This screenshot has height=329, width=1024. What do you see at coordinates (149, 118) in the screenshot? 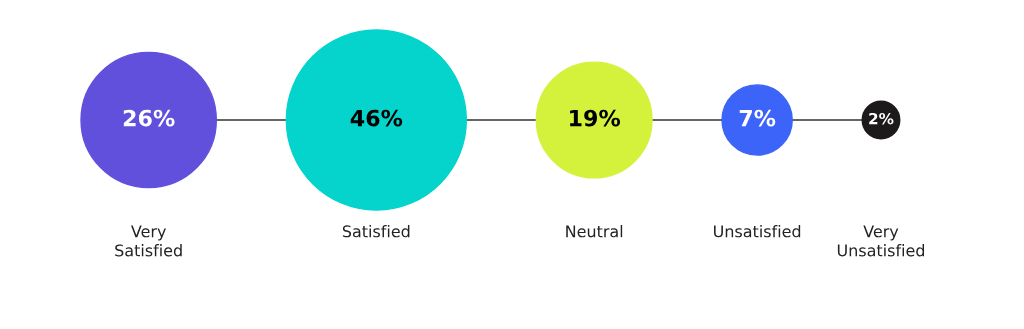
I see `data-label: 26%` at bounding box center [149, 118].